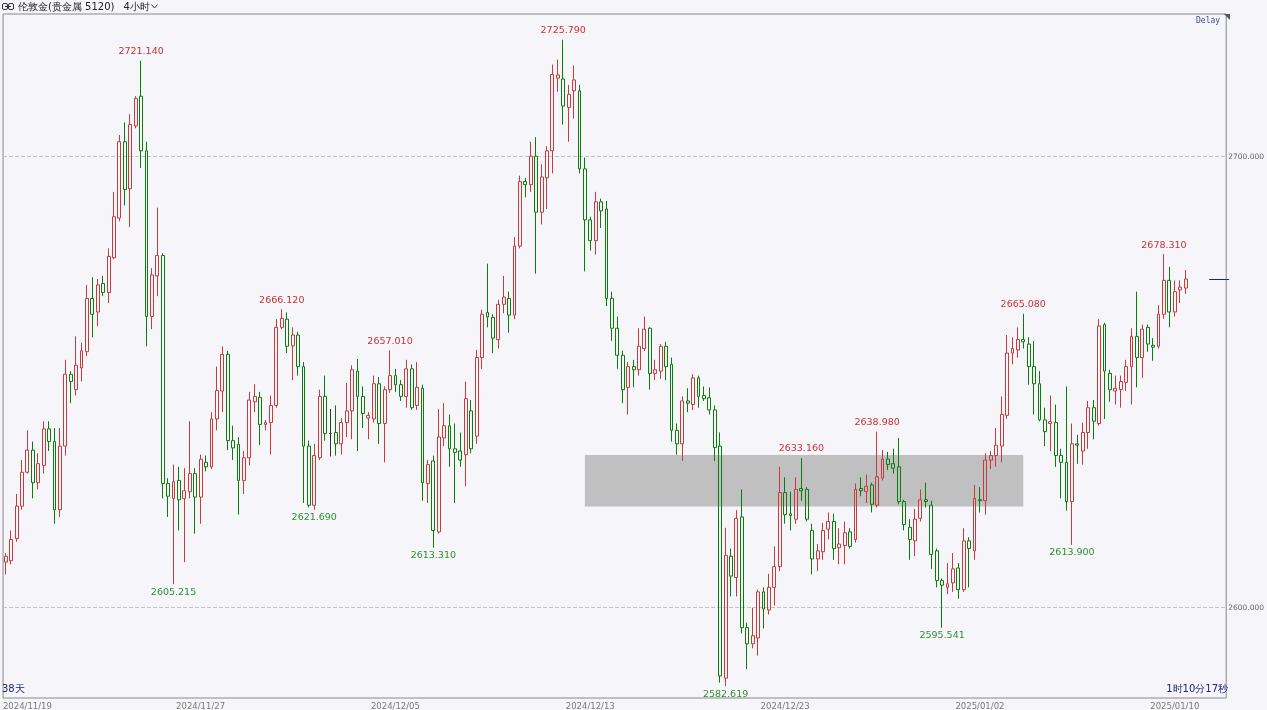  What do you see at coordinates (1072, 552) in the screenshot?
I see `annotation: 2613.900` at bounding box center [1072, 552].